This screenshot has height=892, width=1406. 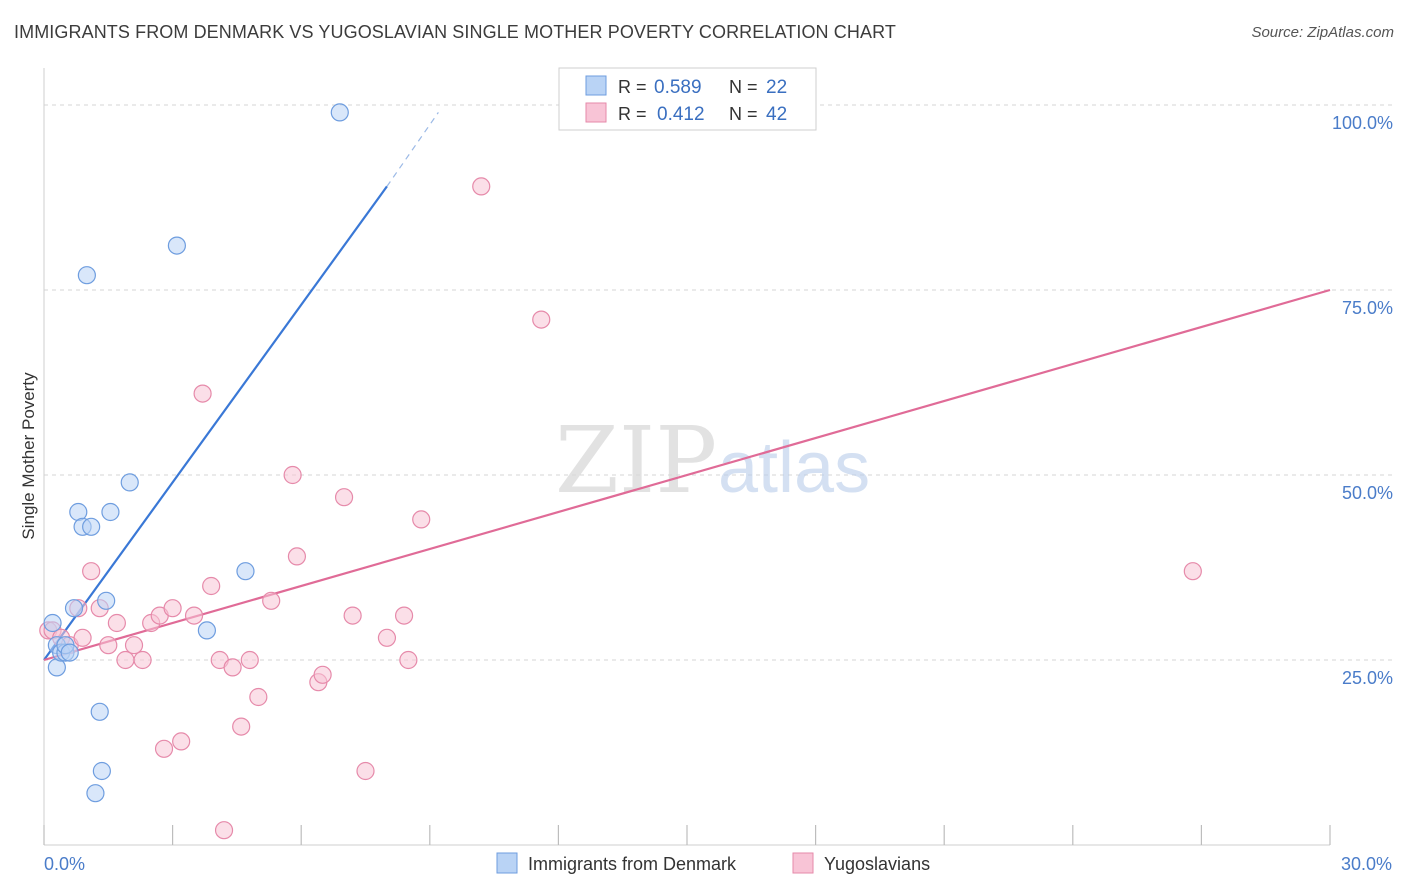 I want to click on x-tick-label-min: 0.0%, so click(x=64, y=864).